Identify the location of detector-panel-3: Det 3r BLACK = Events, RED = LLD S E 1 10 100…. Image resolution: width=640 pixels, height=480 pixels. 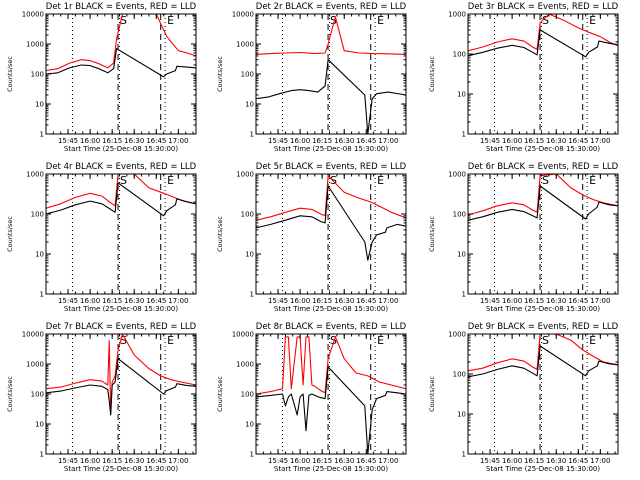
(523, 77).